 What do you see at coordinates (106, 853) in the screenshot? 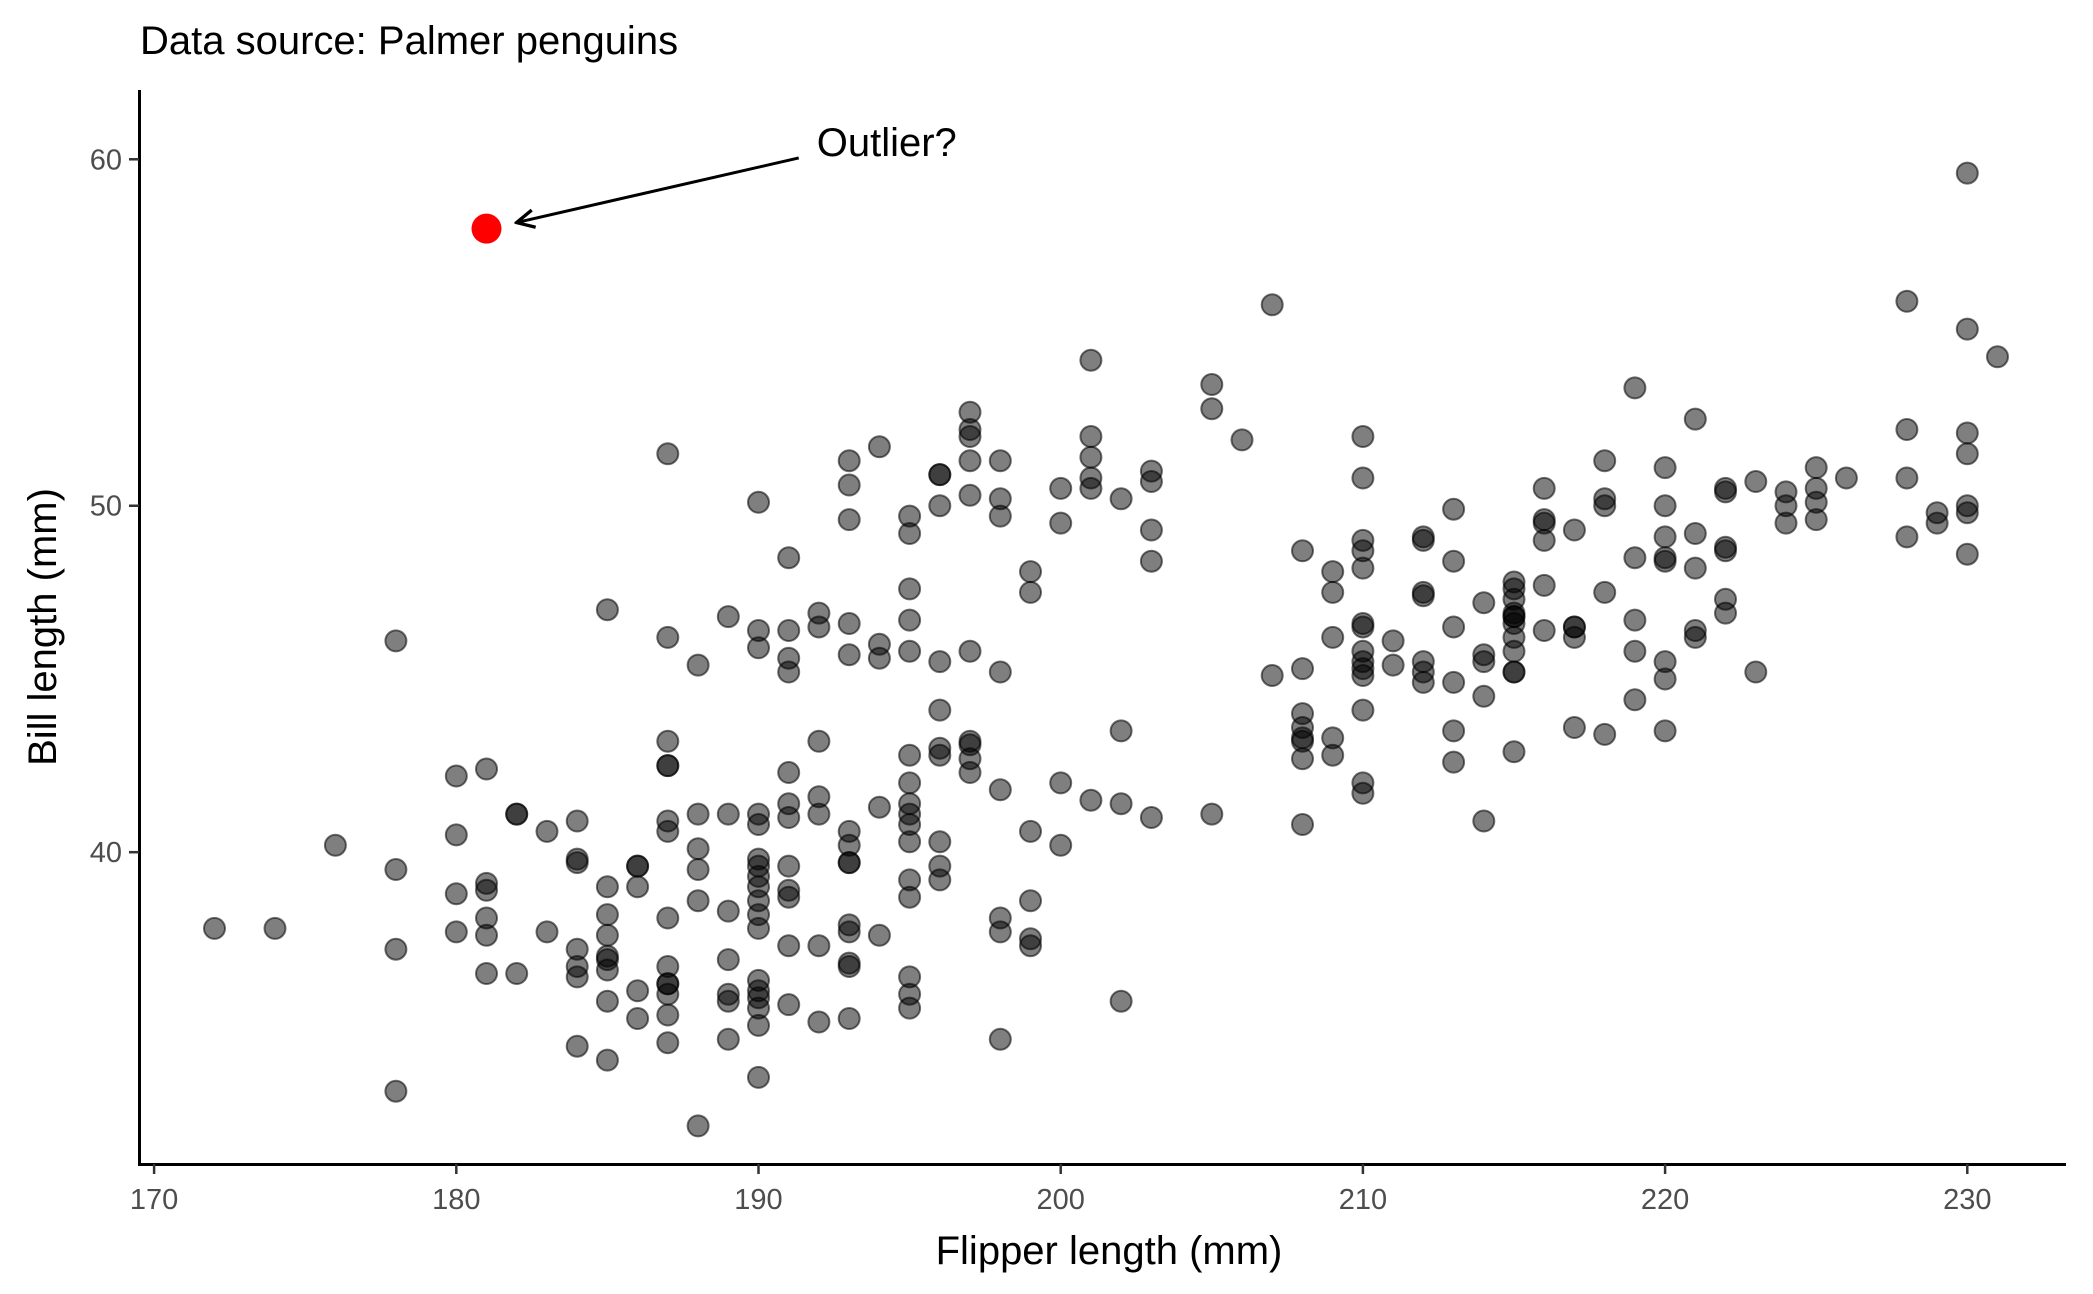
I see `y-tick-label: 40` at bounding box center [106, 853].